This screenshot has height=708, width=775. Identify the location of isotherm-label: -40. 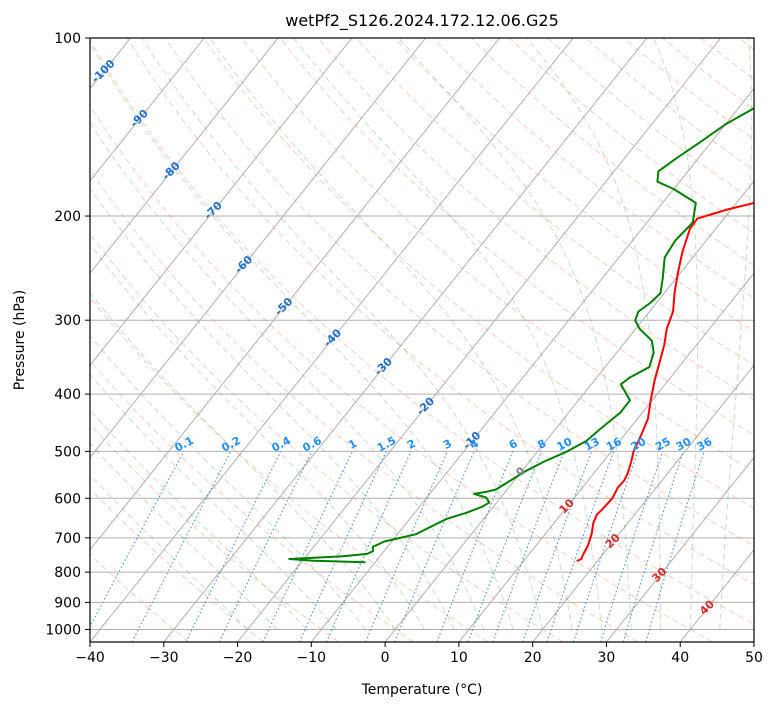
(332, 337).